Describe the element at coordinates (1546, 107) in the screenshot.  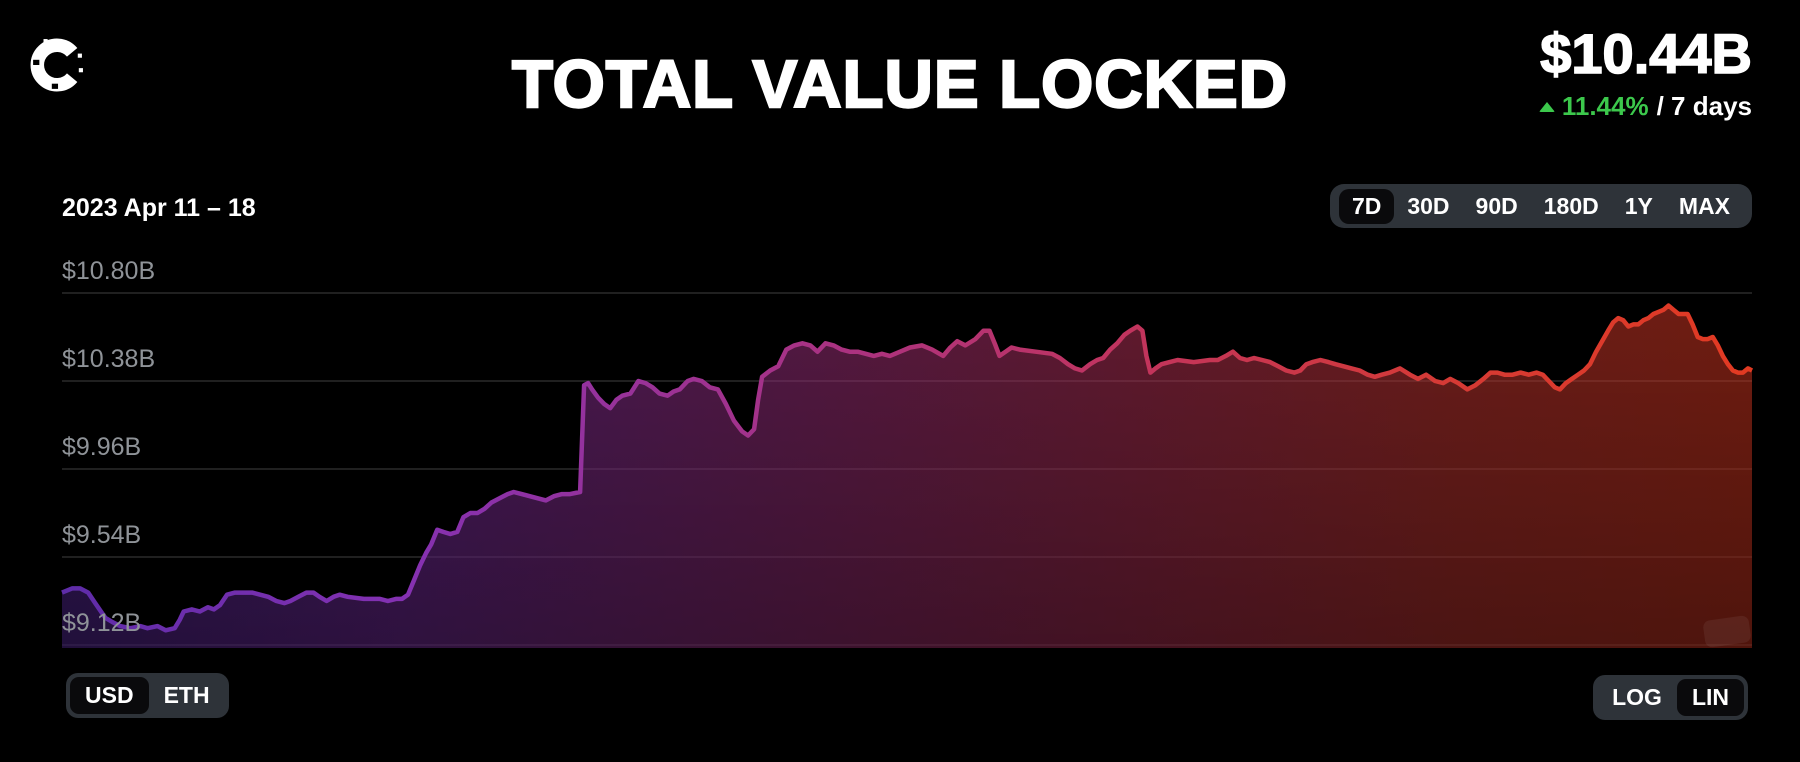
I see `triangle-up-icon` at that location.